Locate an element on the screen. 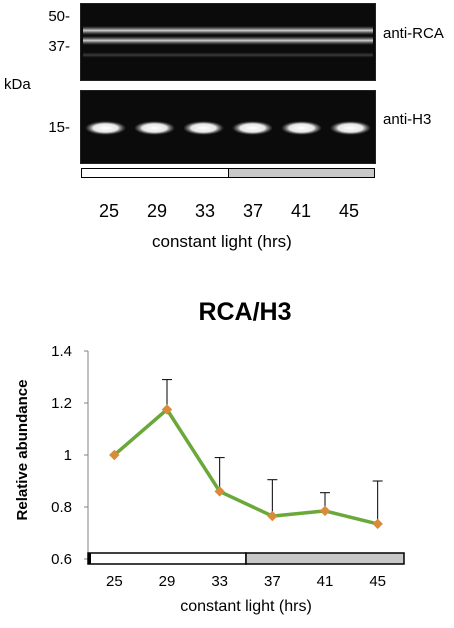  rca-blot-panel is located at coordinates (228, 42).